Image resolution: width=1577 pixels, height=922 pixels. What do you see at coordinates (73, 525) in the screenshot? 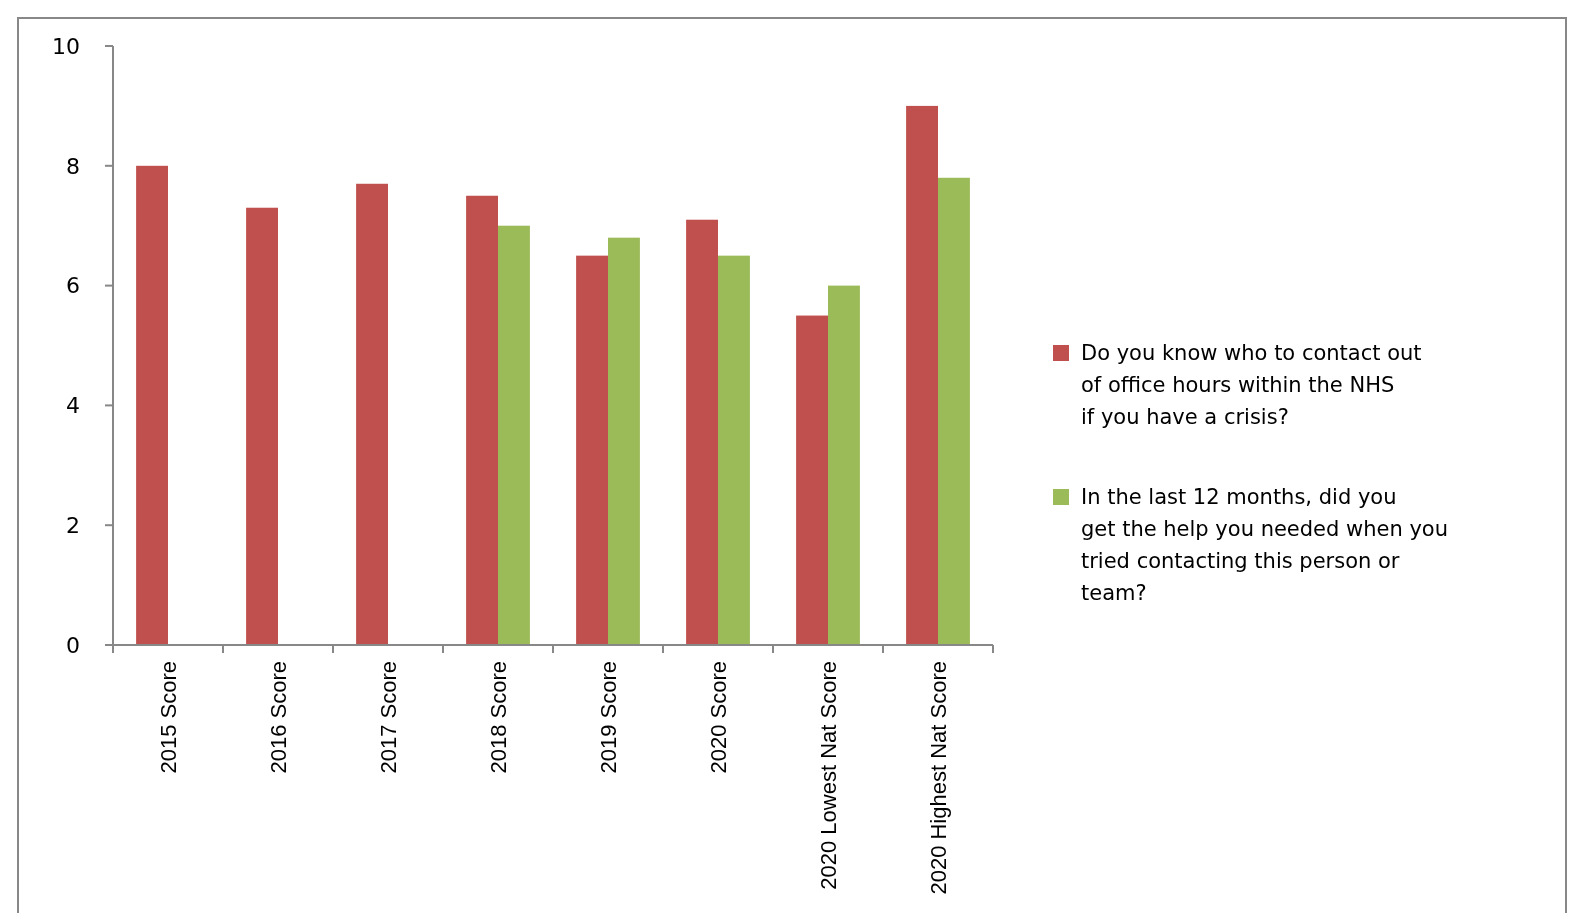
I see `y-tick-label: 2` at bounding box center [73, 525].